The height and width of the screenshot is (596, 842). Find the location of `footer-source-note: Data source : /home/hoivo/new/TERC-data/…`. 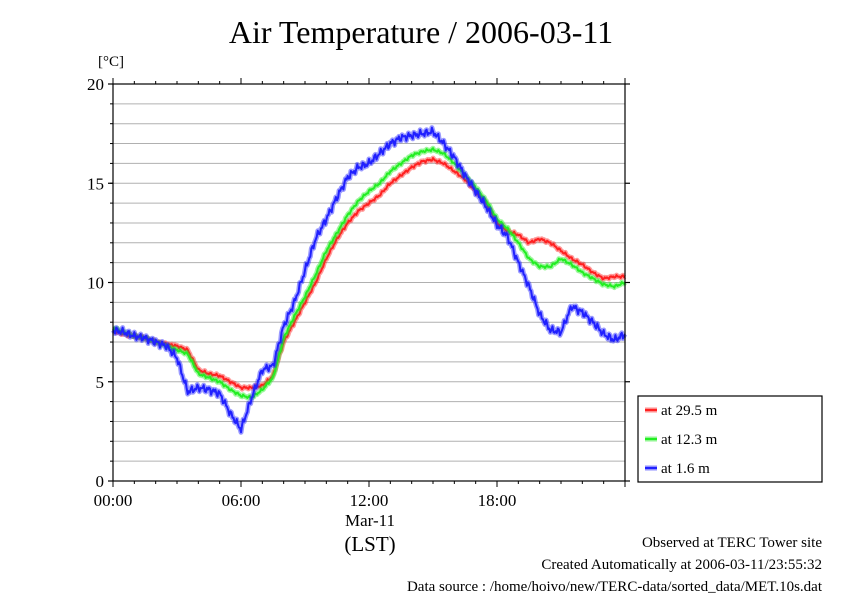

footer-source-note: Data source : /home/hoivo/new/TERC-data/… is located at coordinates (614, 587).